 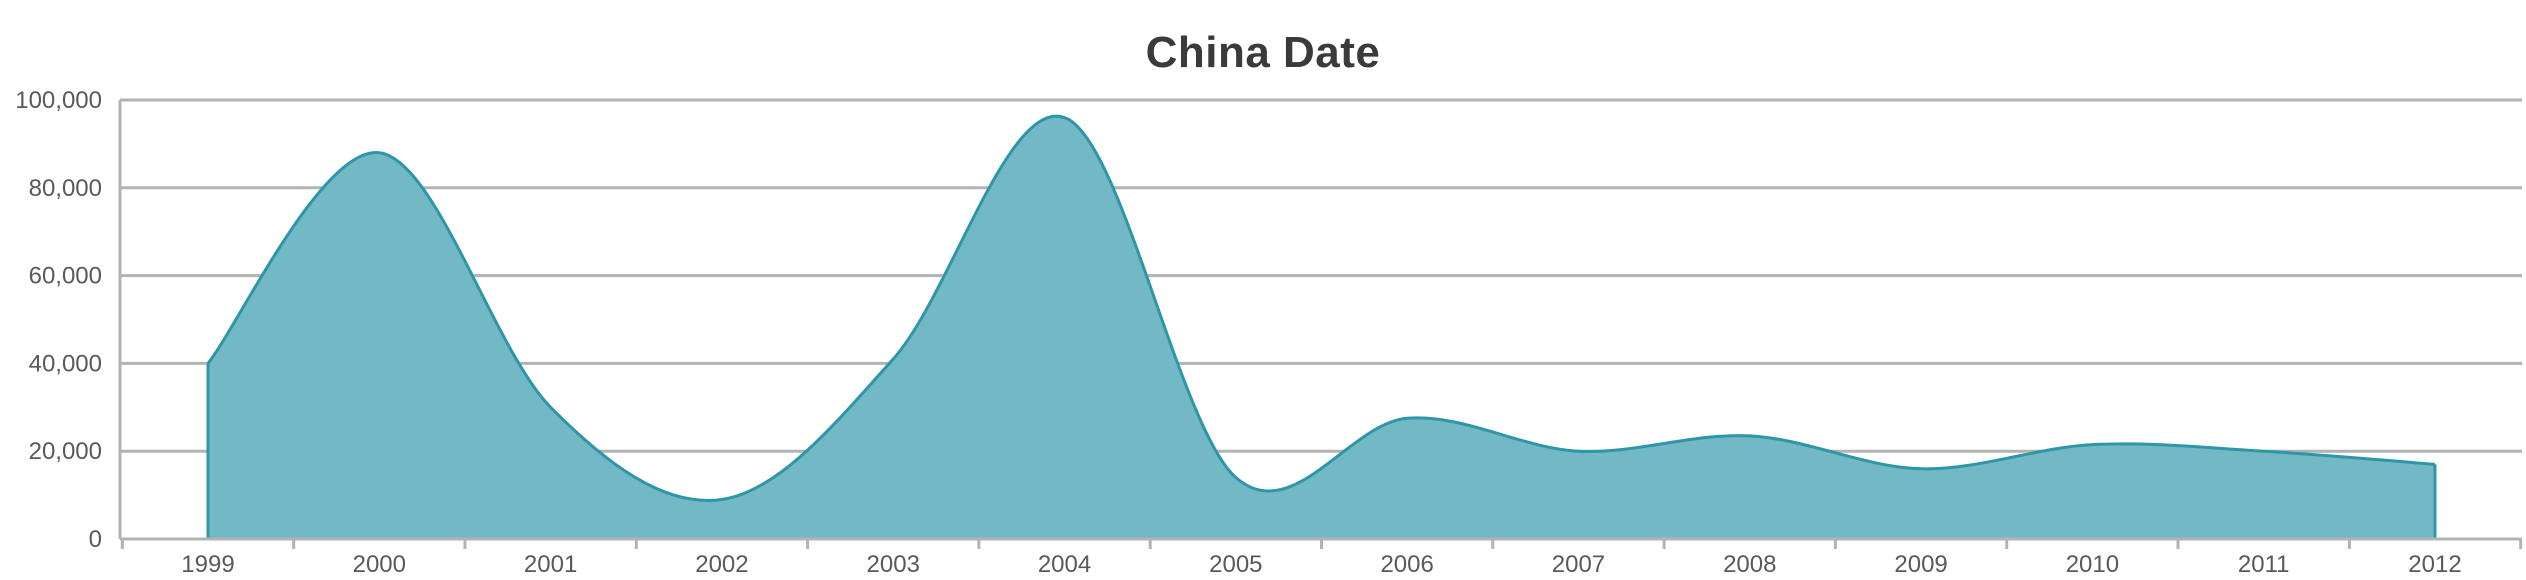 I want to click on y-tick-label: 80,000, so click(x=65, y=188).